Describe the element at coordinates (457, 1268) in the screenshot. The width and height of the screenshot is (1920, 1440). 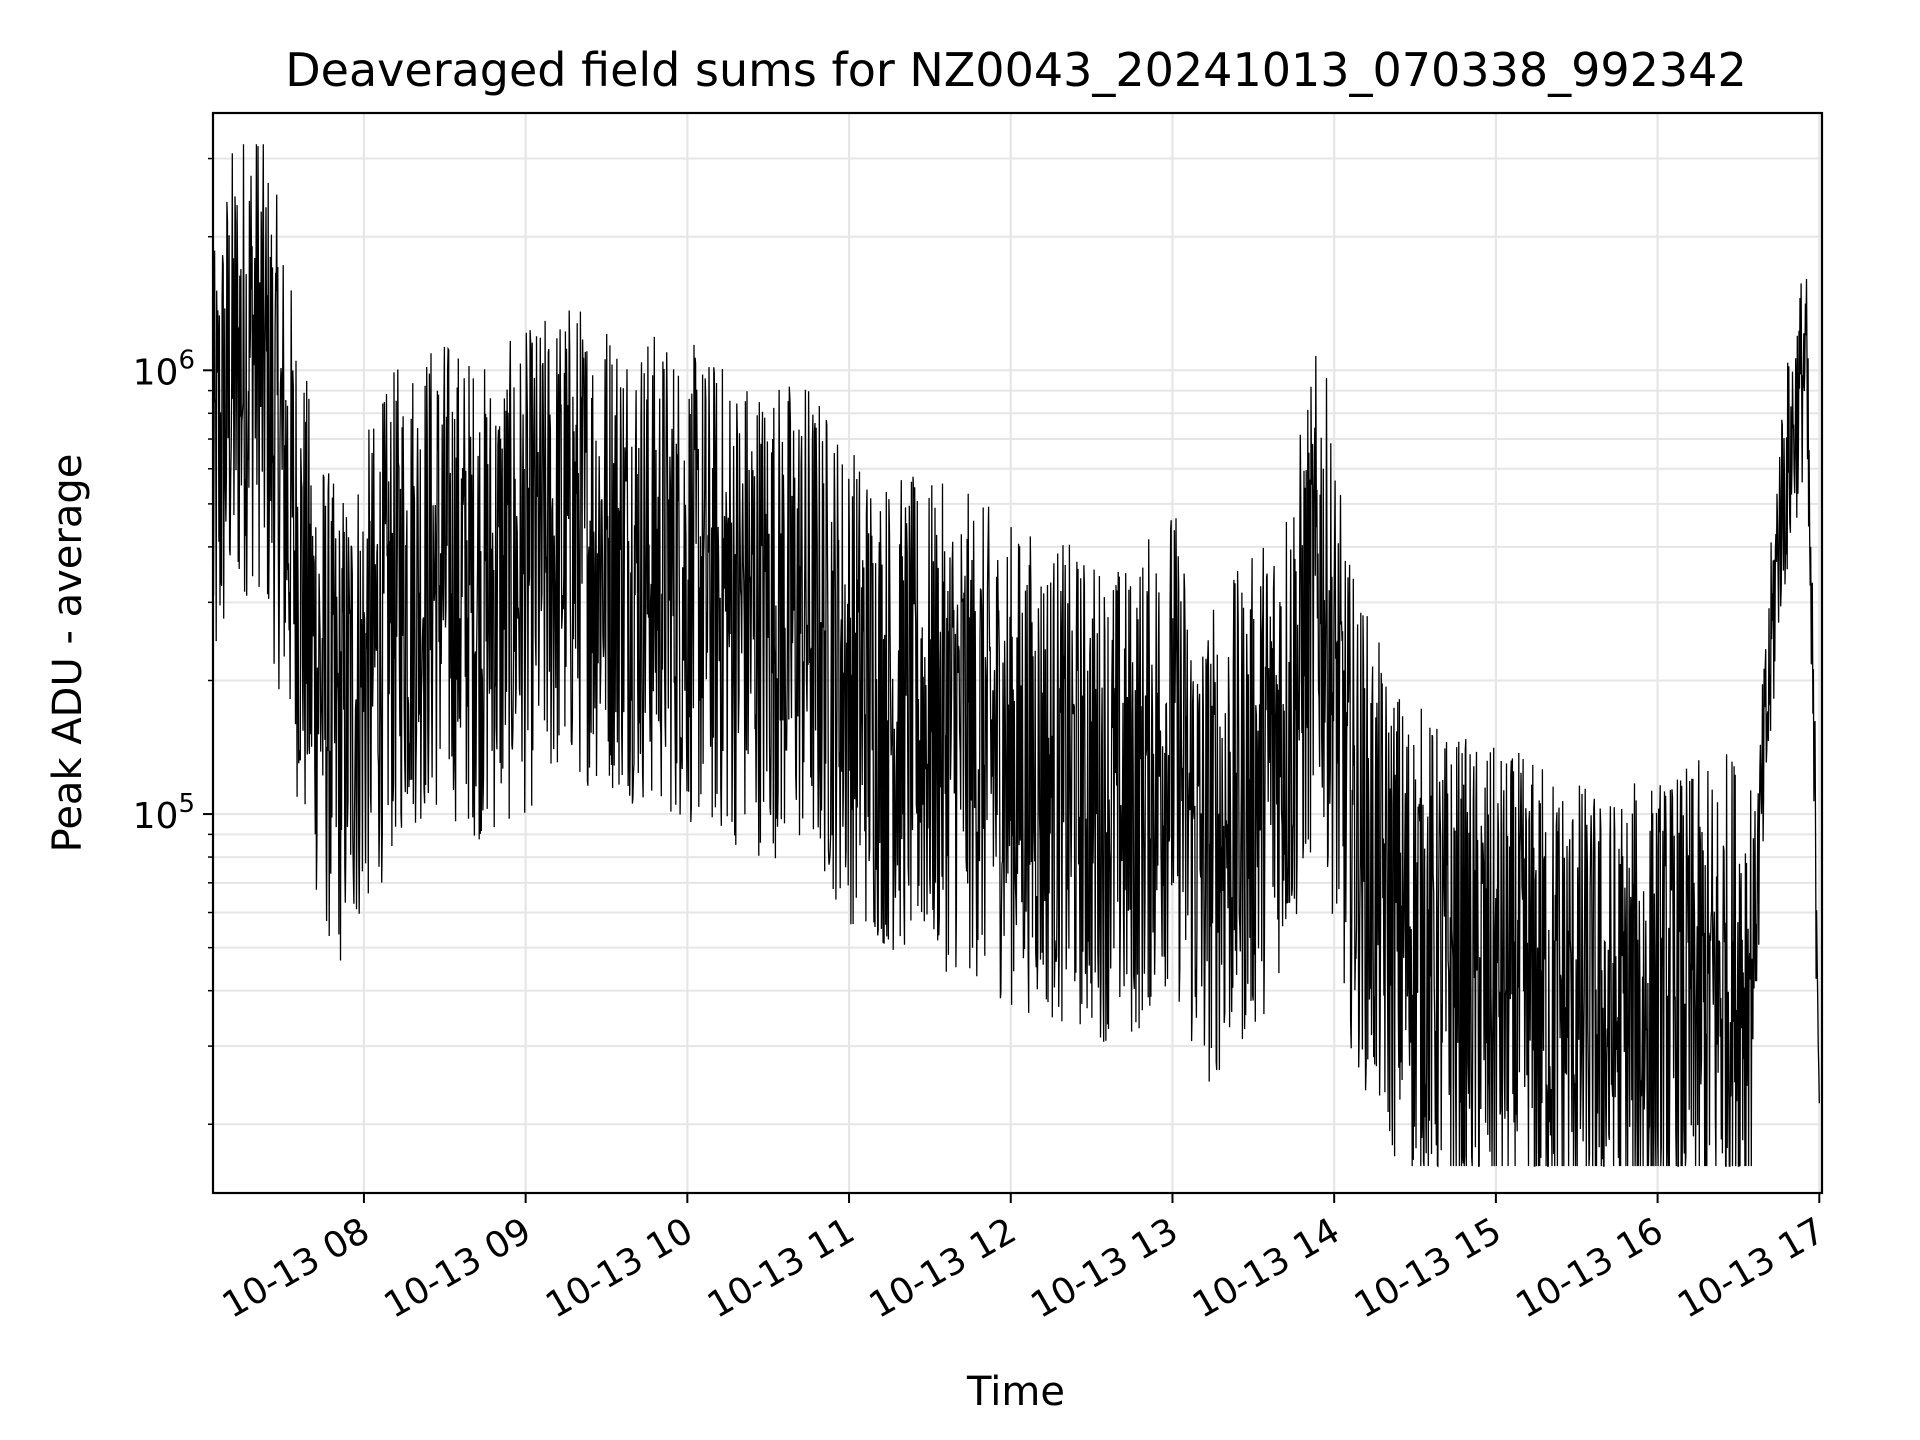
I see `x-tick-label: 10-13 09` at that location.